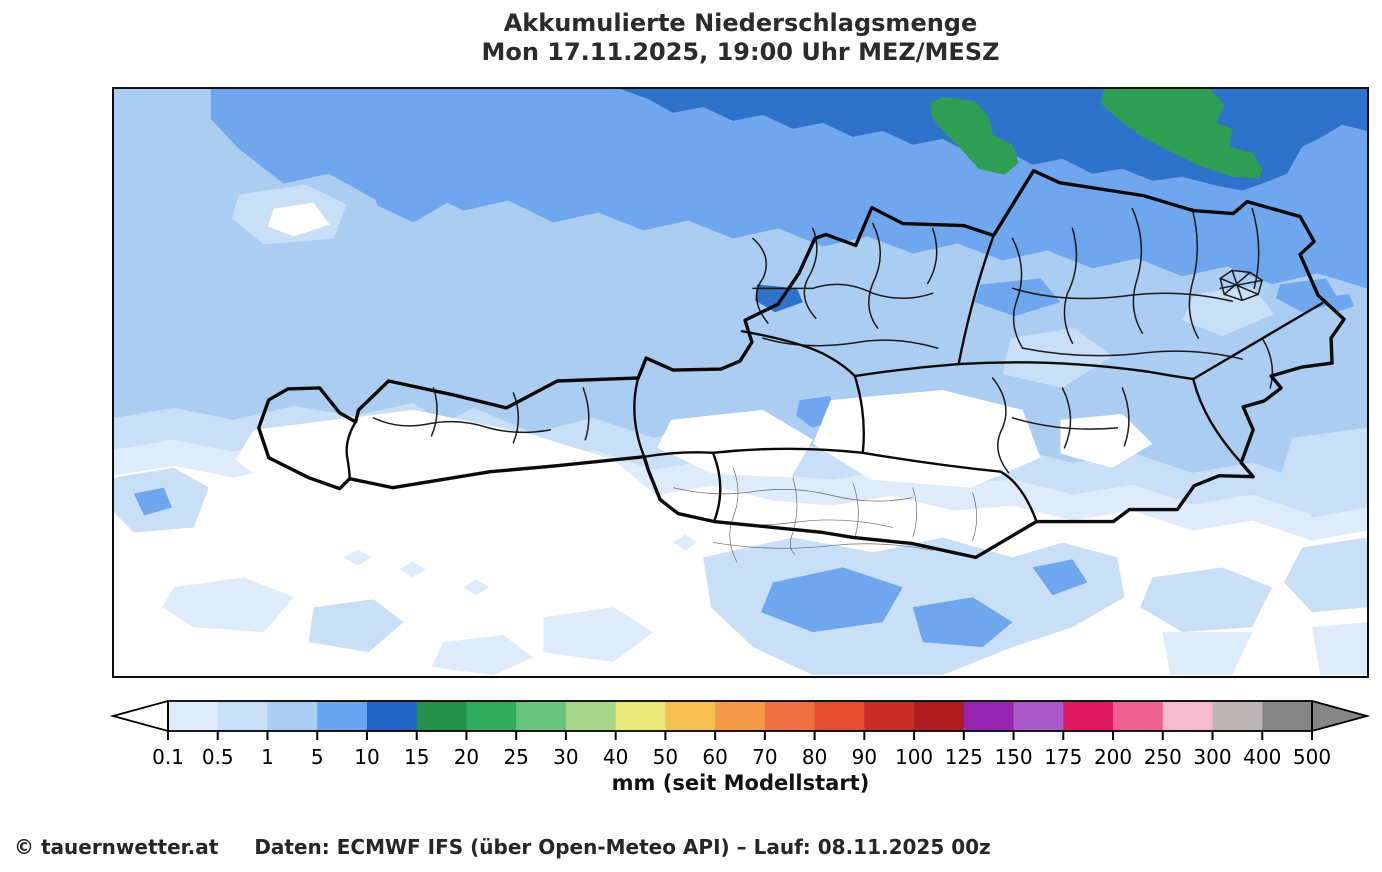  What do you see at coordinates (1163, 757) in the screenshot?
I see `colorbar-tick-label: 250` at bounding box center [1163, 757].